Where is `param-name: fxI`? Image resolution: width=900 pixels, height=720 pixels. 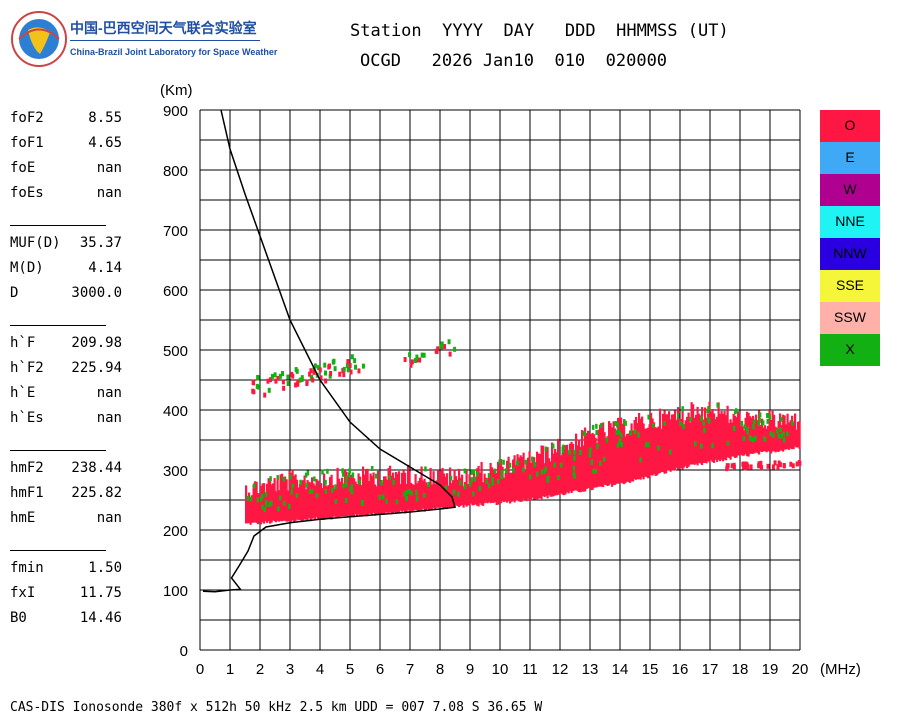 param-name: fxI is located at coordinates (23, 593).